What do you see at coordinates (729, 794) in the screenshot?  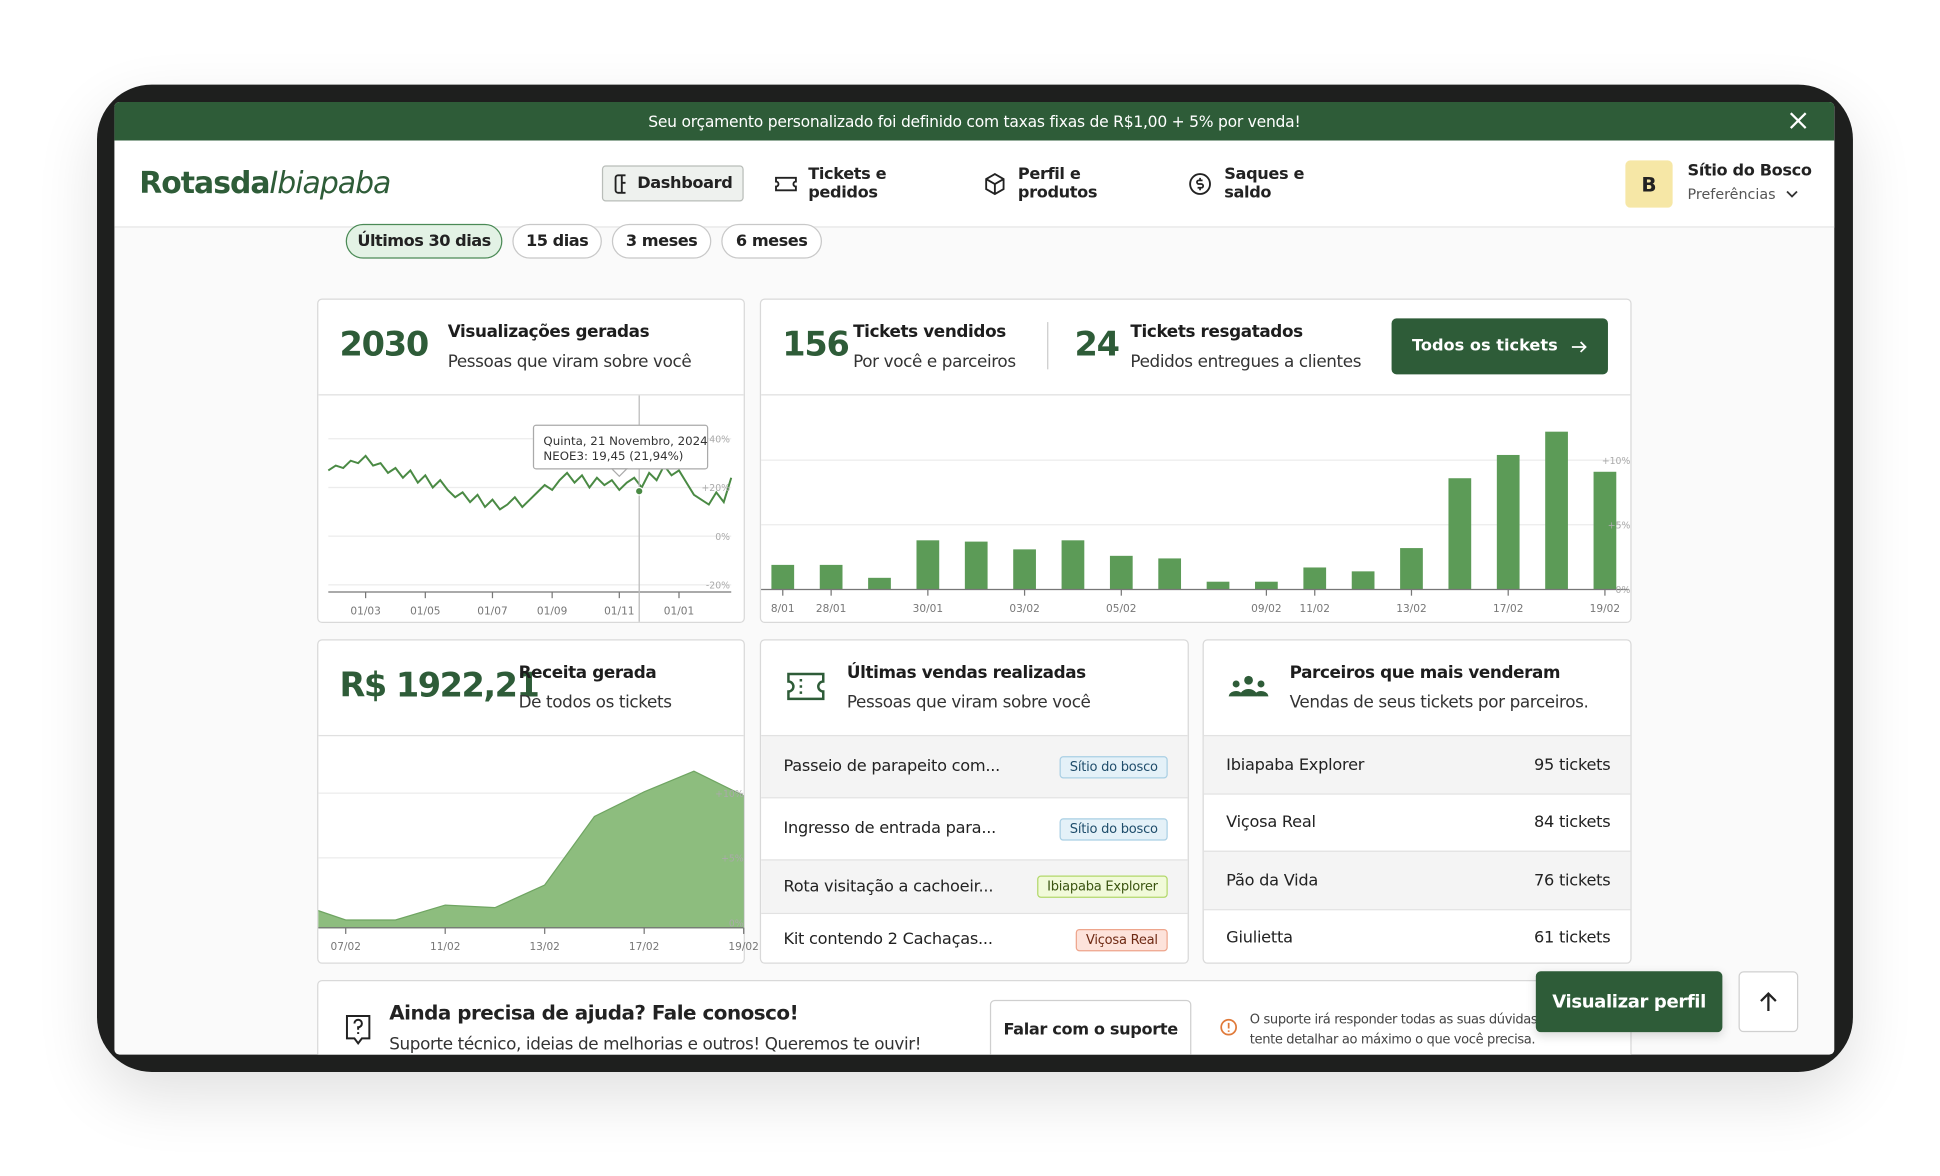 I see `y-tick-label: +10%` at bounding box center [729, 794].